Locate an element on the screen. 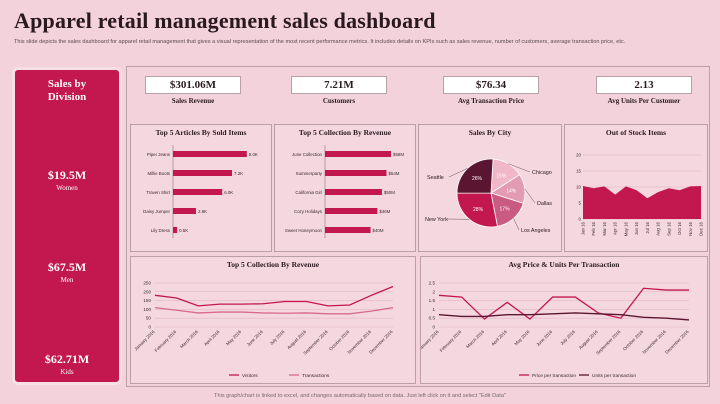 Image resolution: width=720 pixels, height=404 pixels. y-tick-label: 2 is located at coordinates (433, 291).